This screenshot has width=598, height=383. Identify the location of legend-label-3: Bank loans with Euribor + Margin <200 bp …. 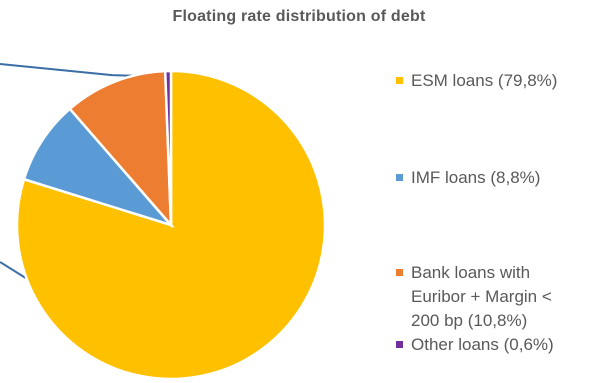
(481, 296).